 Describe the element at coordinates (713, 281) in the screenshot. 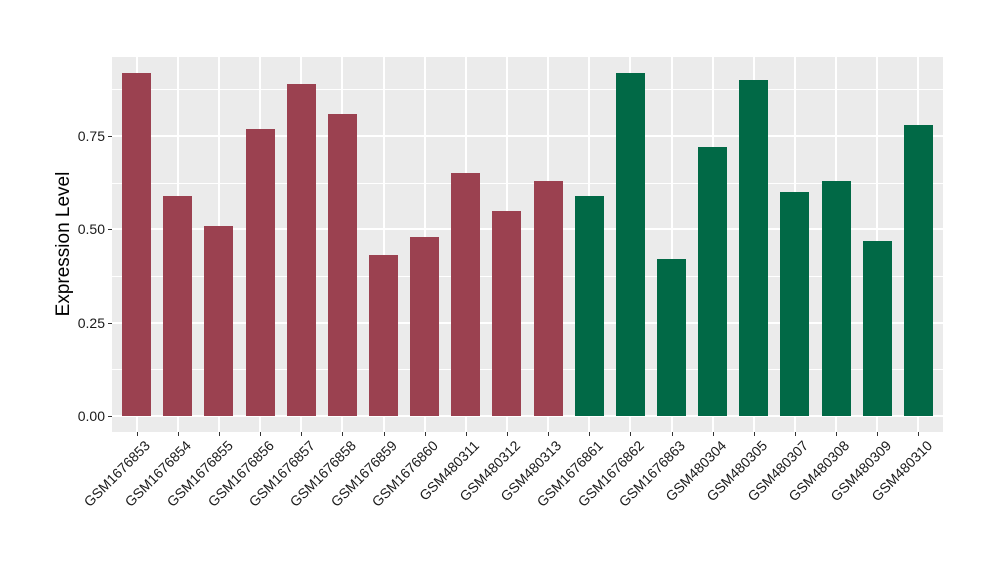

I see `bar-GSM480304` at that location.